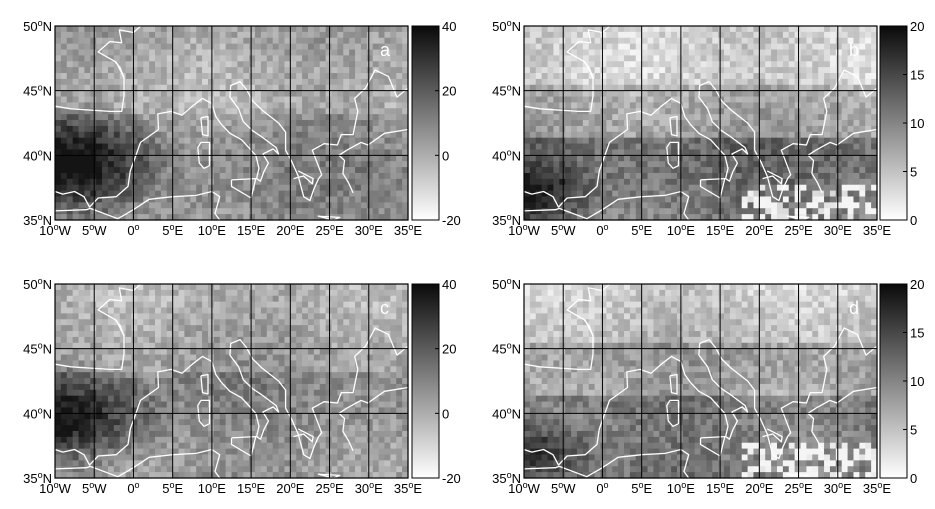 The image size is (935, 509). I want to click on panel-letter: d, so click(854, 308).